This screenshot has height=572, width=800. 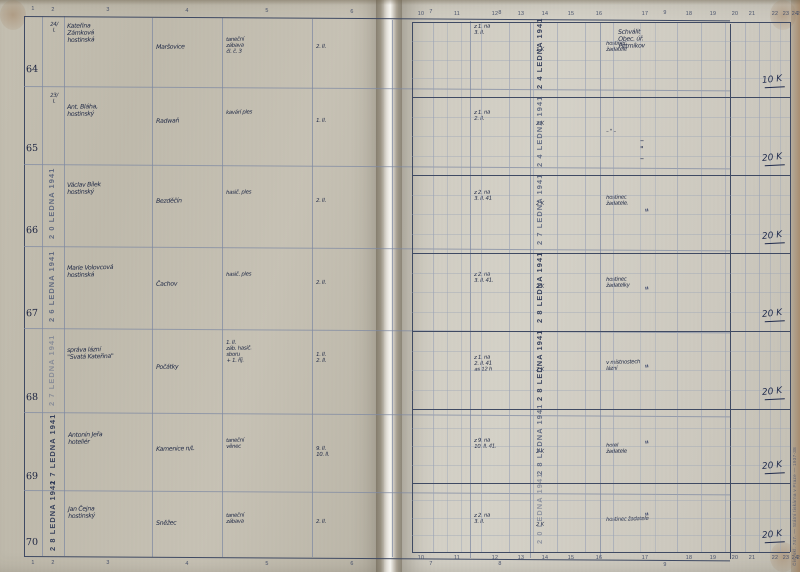 What do you see at coordinates (352, 564) in the screenshot?
I see `column-number-bottom: 6` at bounding box center [352, 564].